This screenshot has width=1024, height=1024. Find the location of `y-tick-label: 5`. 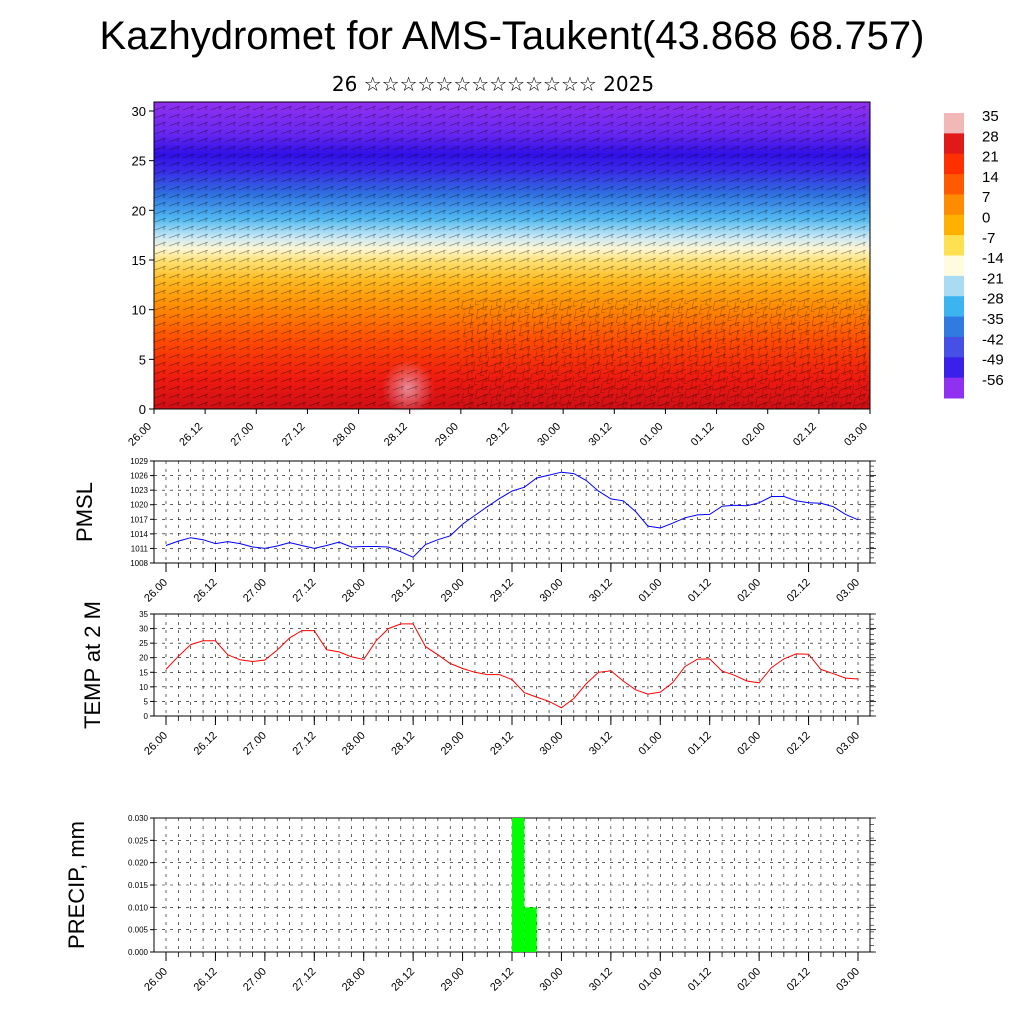

y-tick-label: 5 is located at coordinates (146, 701).